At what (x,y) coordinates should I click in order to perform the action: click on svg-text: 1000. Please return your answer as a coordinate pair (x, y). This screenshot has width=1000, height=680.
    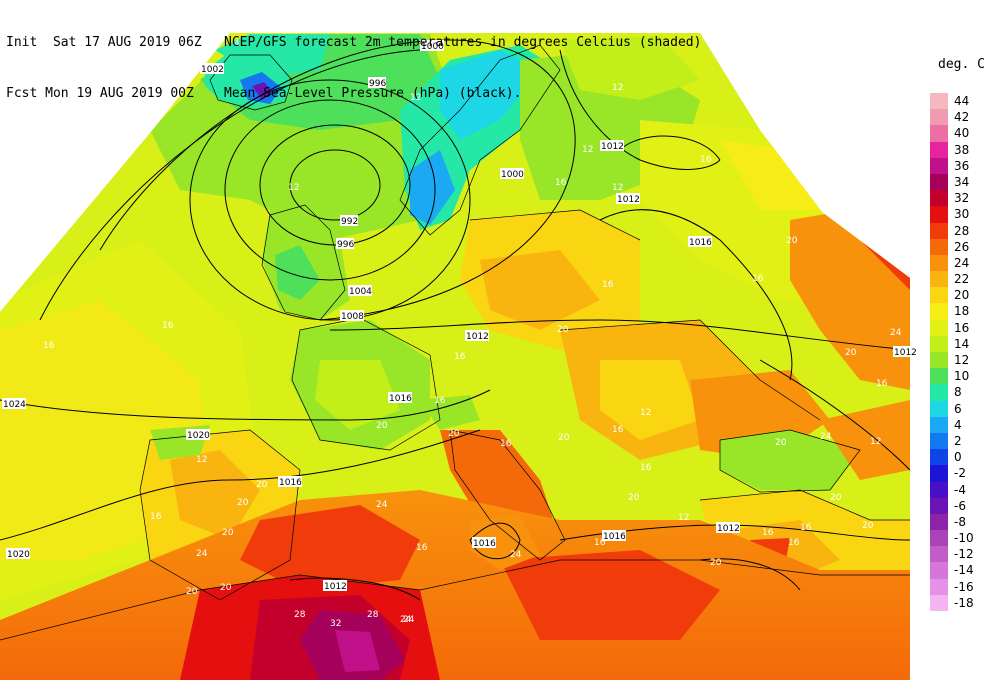
    Looking at the image, I should click on (432, 47).